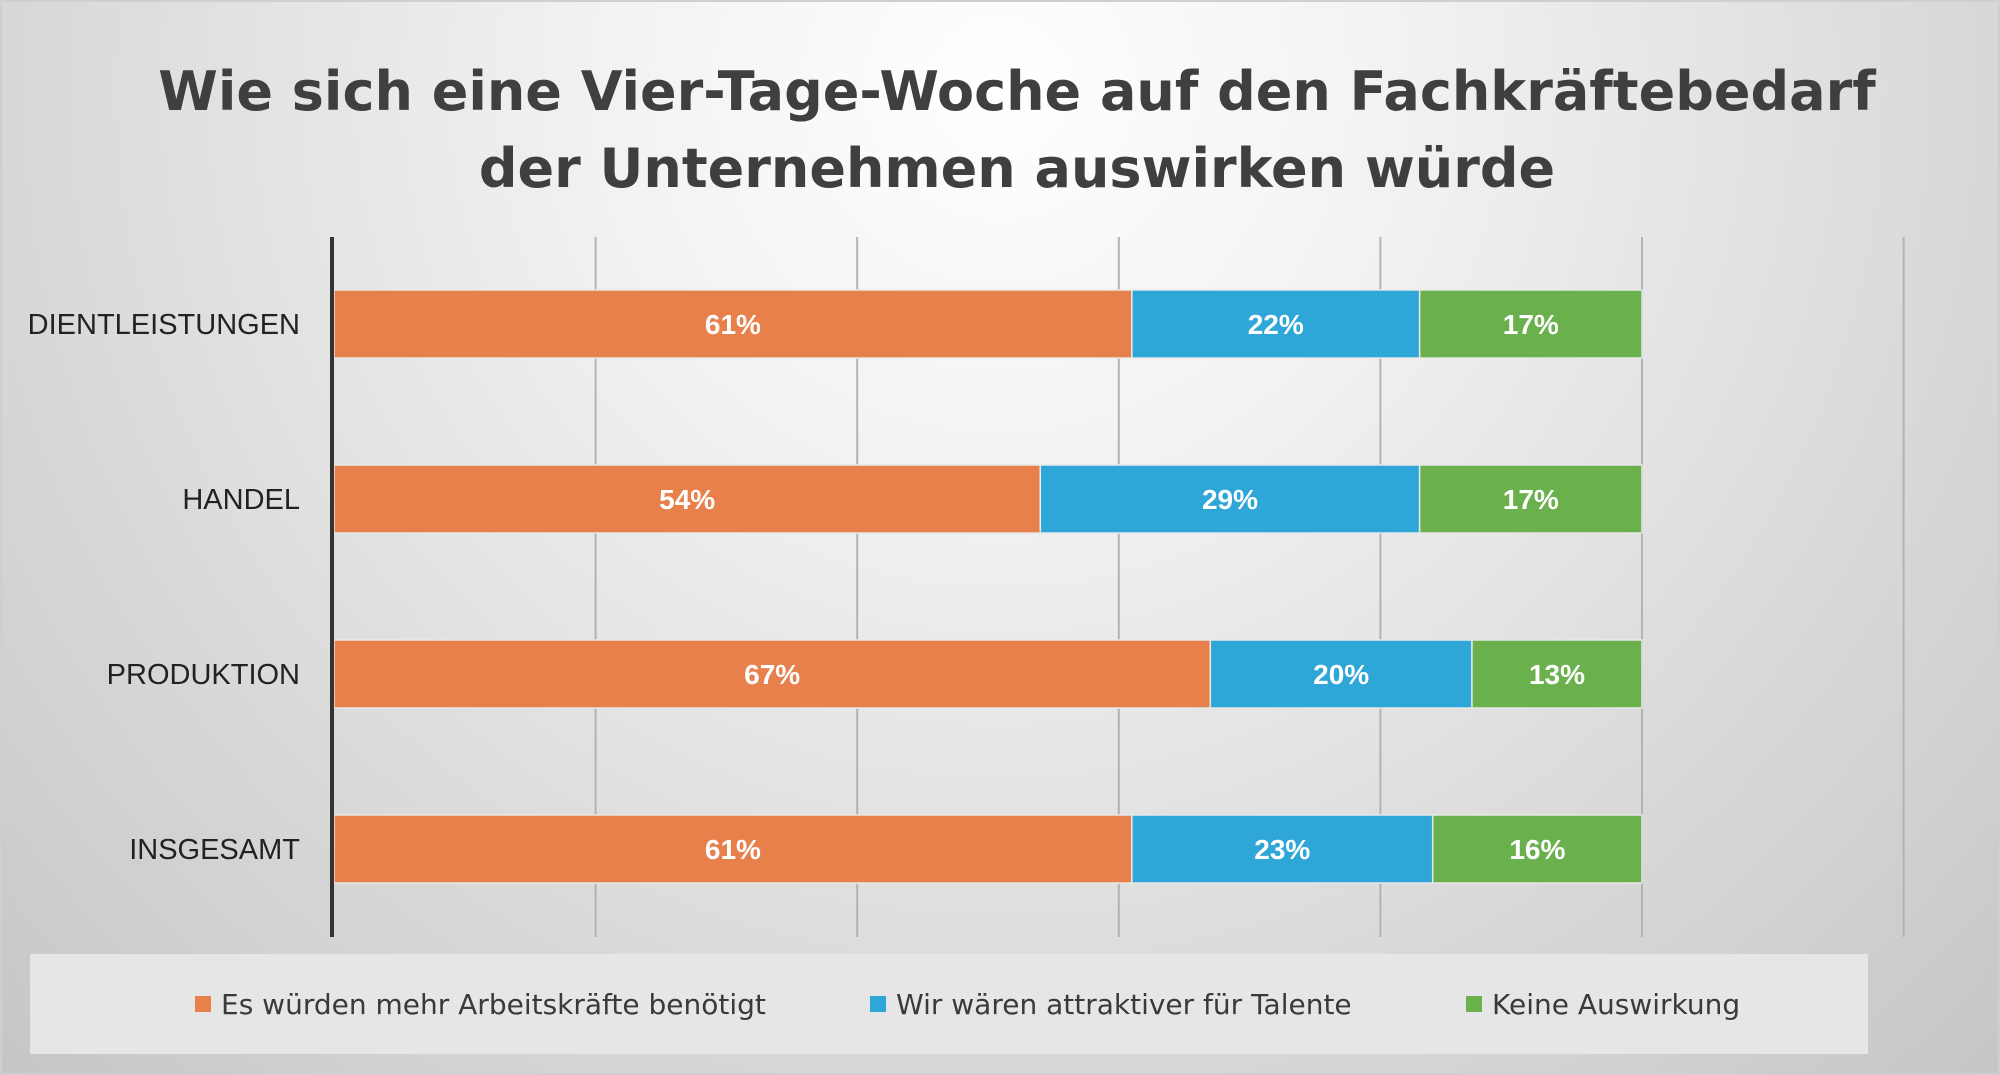 The image size is (2000, 1075). I want to click on legend-item-2: Wir wären attraktiver für Talente, so click(1111, 1004).